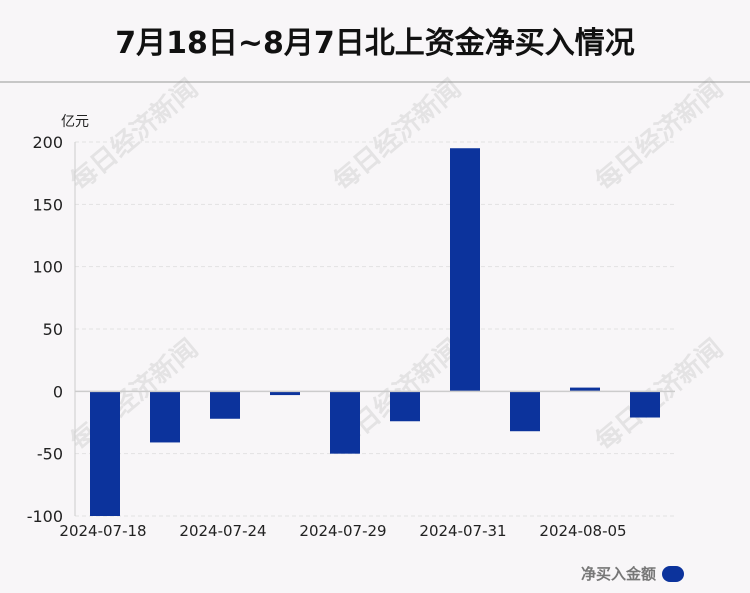  Describe the element at coordinates (102, 531) in the screenshot. I see `x-tick-label: 2024-07-18` at that location.